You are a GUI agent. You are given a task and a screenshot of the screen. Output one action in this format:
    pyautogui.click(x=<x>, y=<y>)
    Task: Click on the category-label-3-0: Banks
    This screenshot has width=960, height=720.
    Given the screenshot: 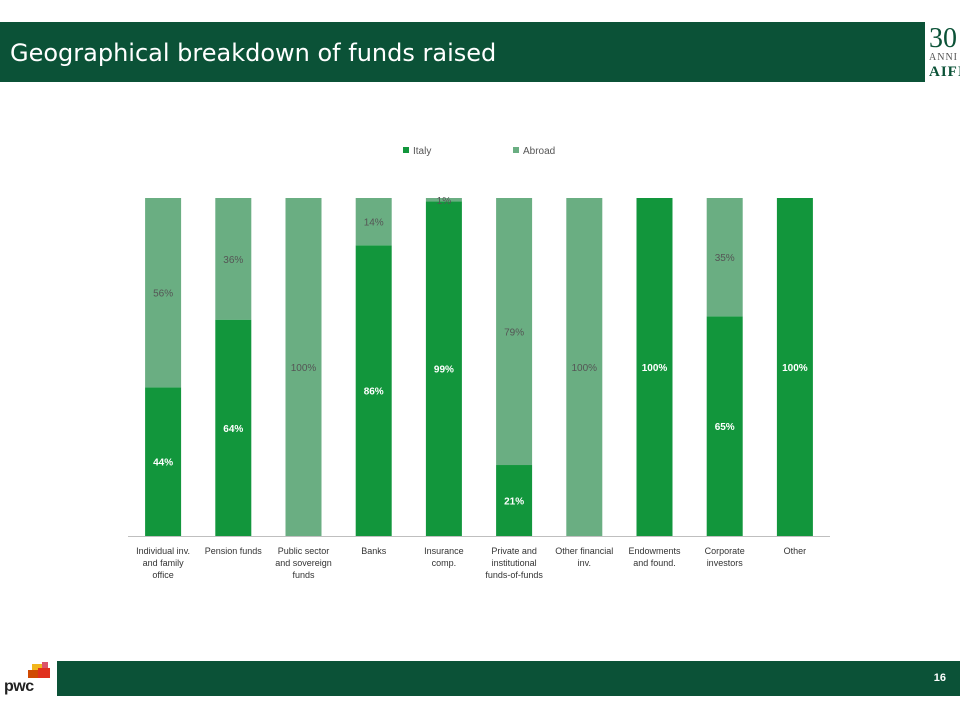 What is the action you would take?
    pyautogui.click(x=374, y=551)
    